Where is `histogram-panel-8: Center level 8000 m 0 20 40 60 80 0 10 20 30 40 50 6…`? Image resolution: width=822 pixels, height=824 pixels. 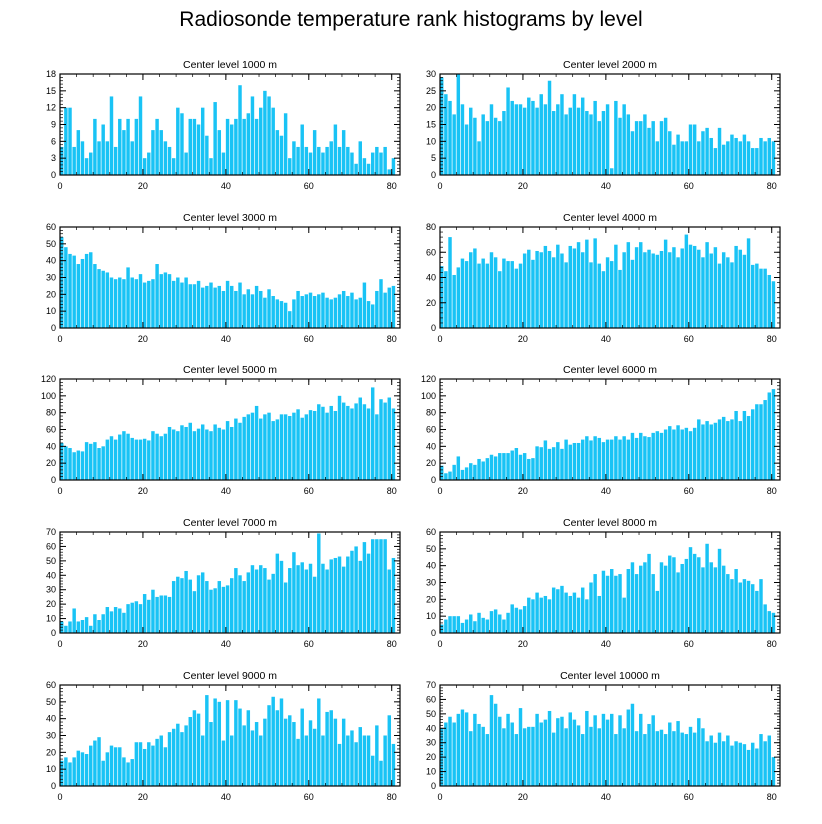
histogram-panel-8: Center level 8000 m 0 20 40 60 80 0 10 20 30 40 50 6… is located at coordinates (603, 583).